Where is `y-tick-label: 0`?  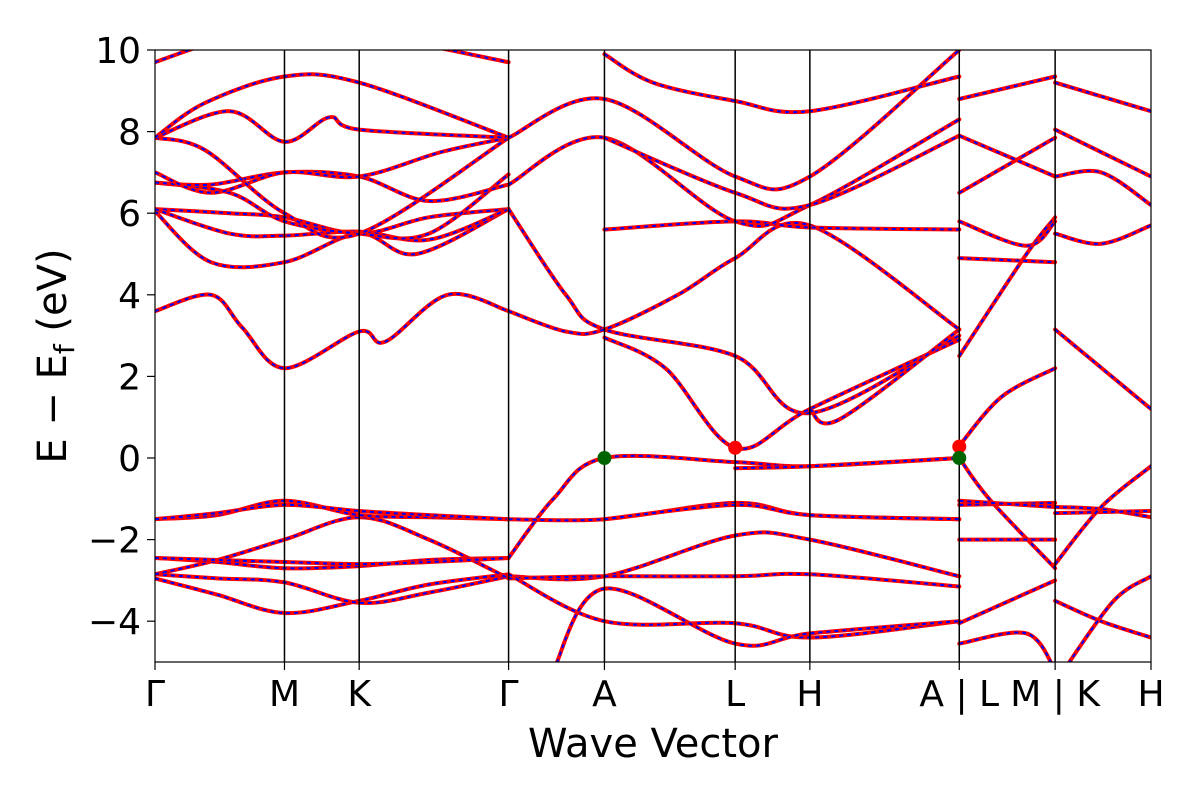 y-tick-label: 0 is located at coordinates (129, 459).